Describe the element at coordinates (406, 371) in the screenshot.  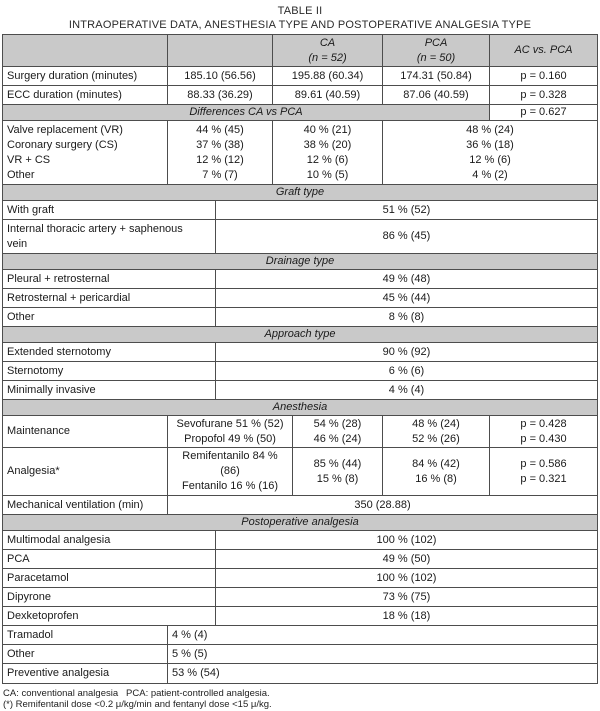
I see `value-cell: 6 % (6)` at that location.